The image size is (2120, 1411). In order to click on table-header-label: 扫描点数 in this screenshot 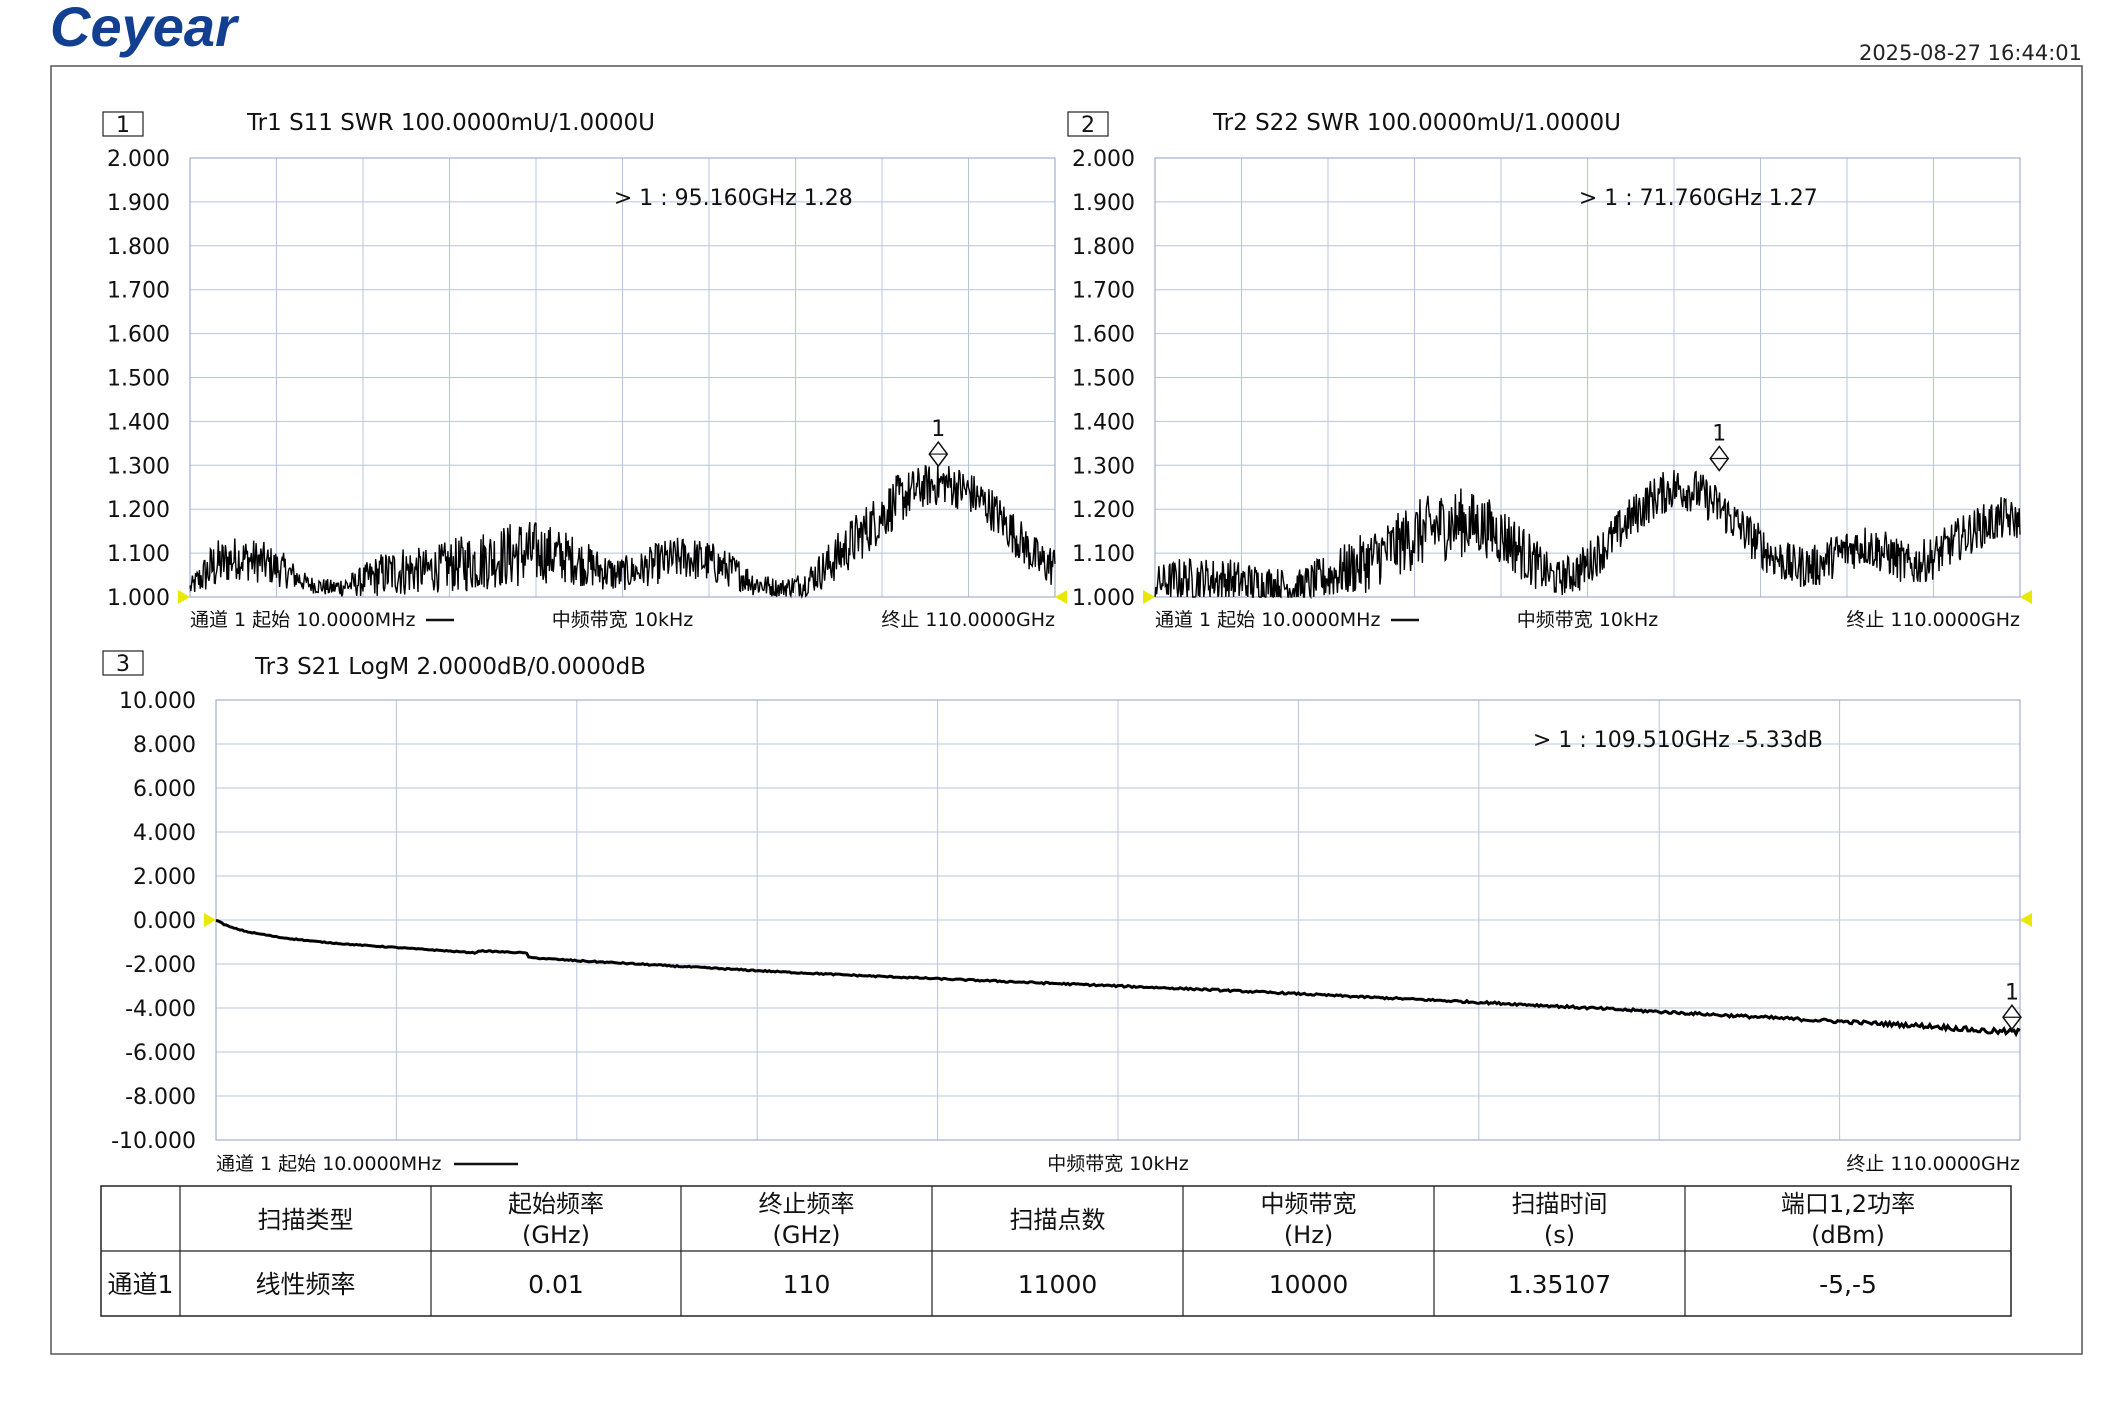, I will do `click(1058, 1220)`.